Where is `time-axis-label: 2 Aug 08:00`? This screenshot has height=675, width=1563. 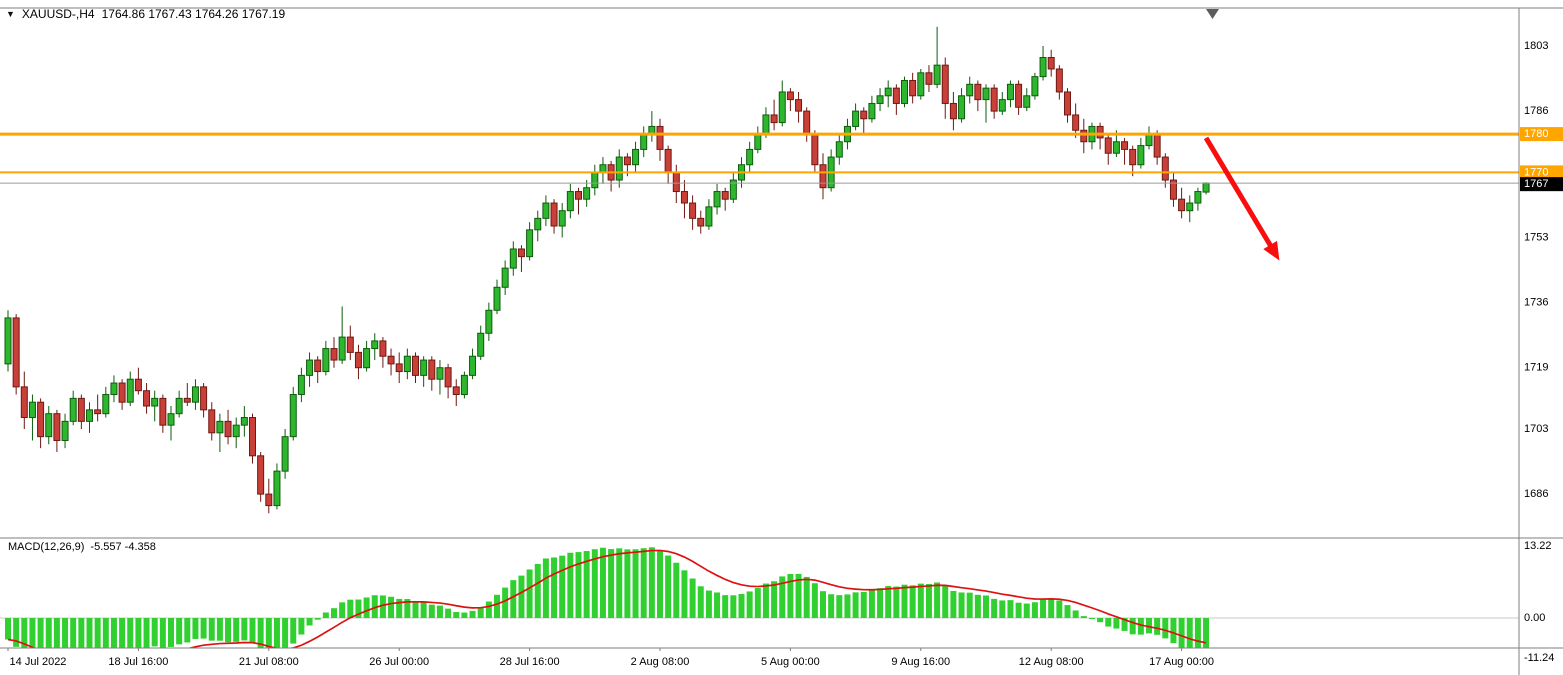 time-axis-label: 2 Aug 08:00 is located at coordinates (660, 662).